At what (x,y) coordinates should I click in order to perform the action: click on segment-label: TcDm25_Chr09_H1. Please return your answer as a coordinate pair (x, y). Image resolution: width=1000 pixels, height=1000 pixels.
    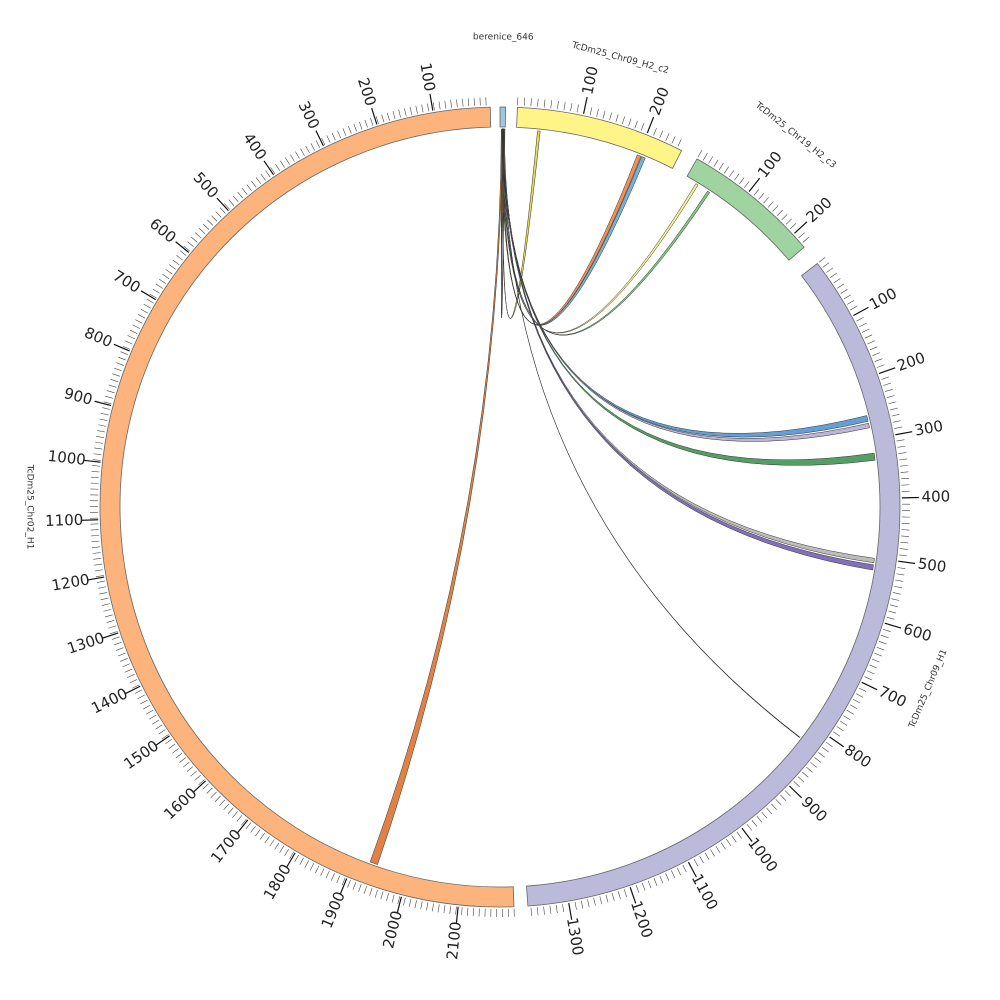
    Looking at the image, I should click on (928, 689).